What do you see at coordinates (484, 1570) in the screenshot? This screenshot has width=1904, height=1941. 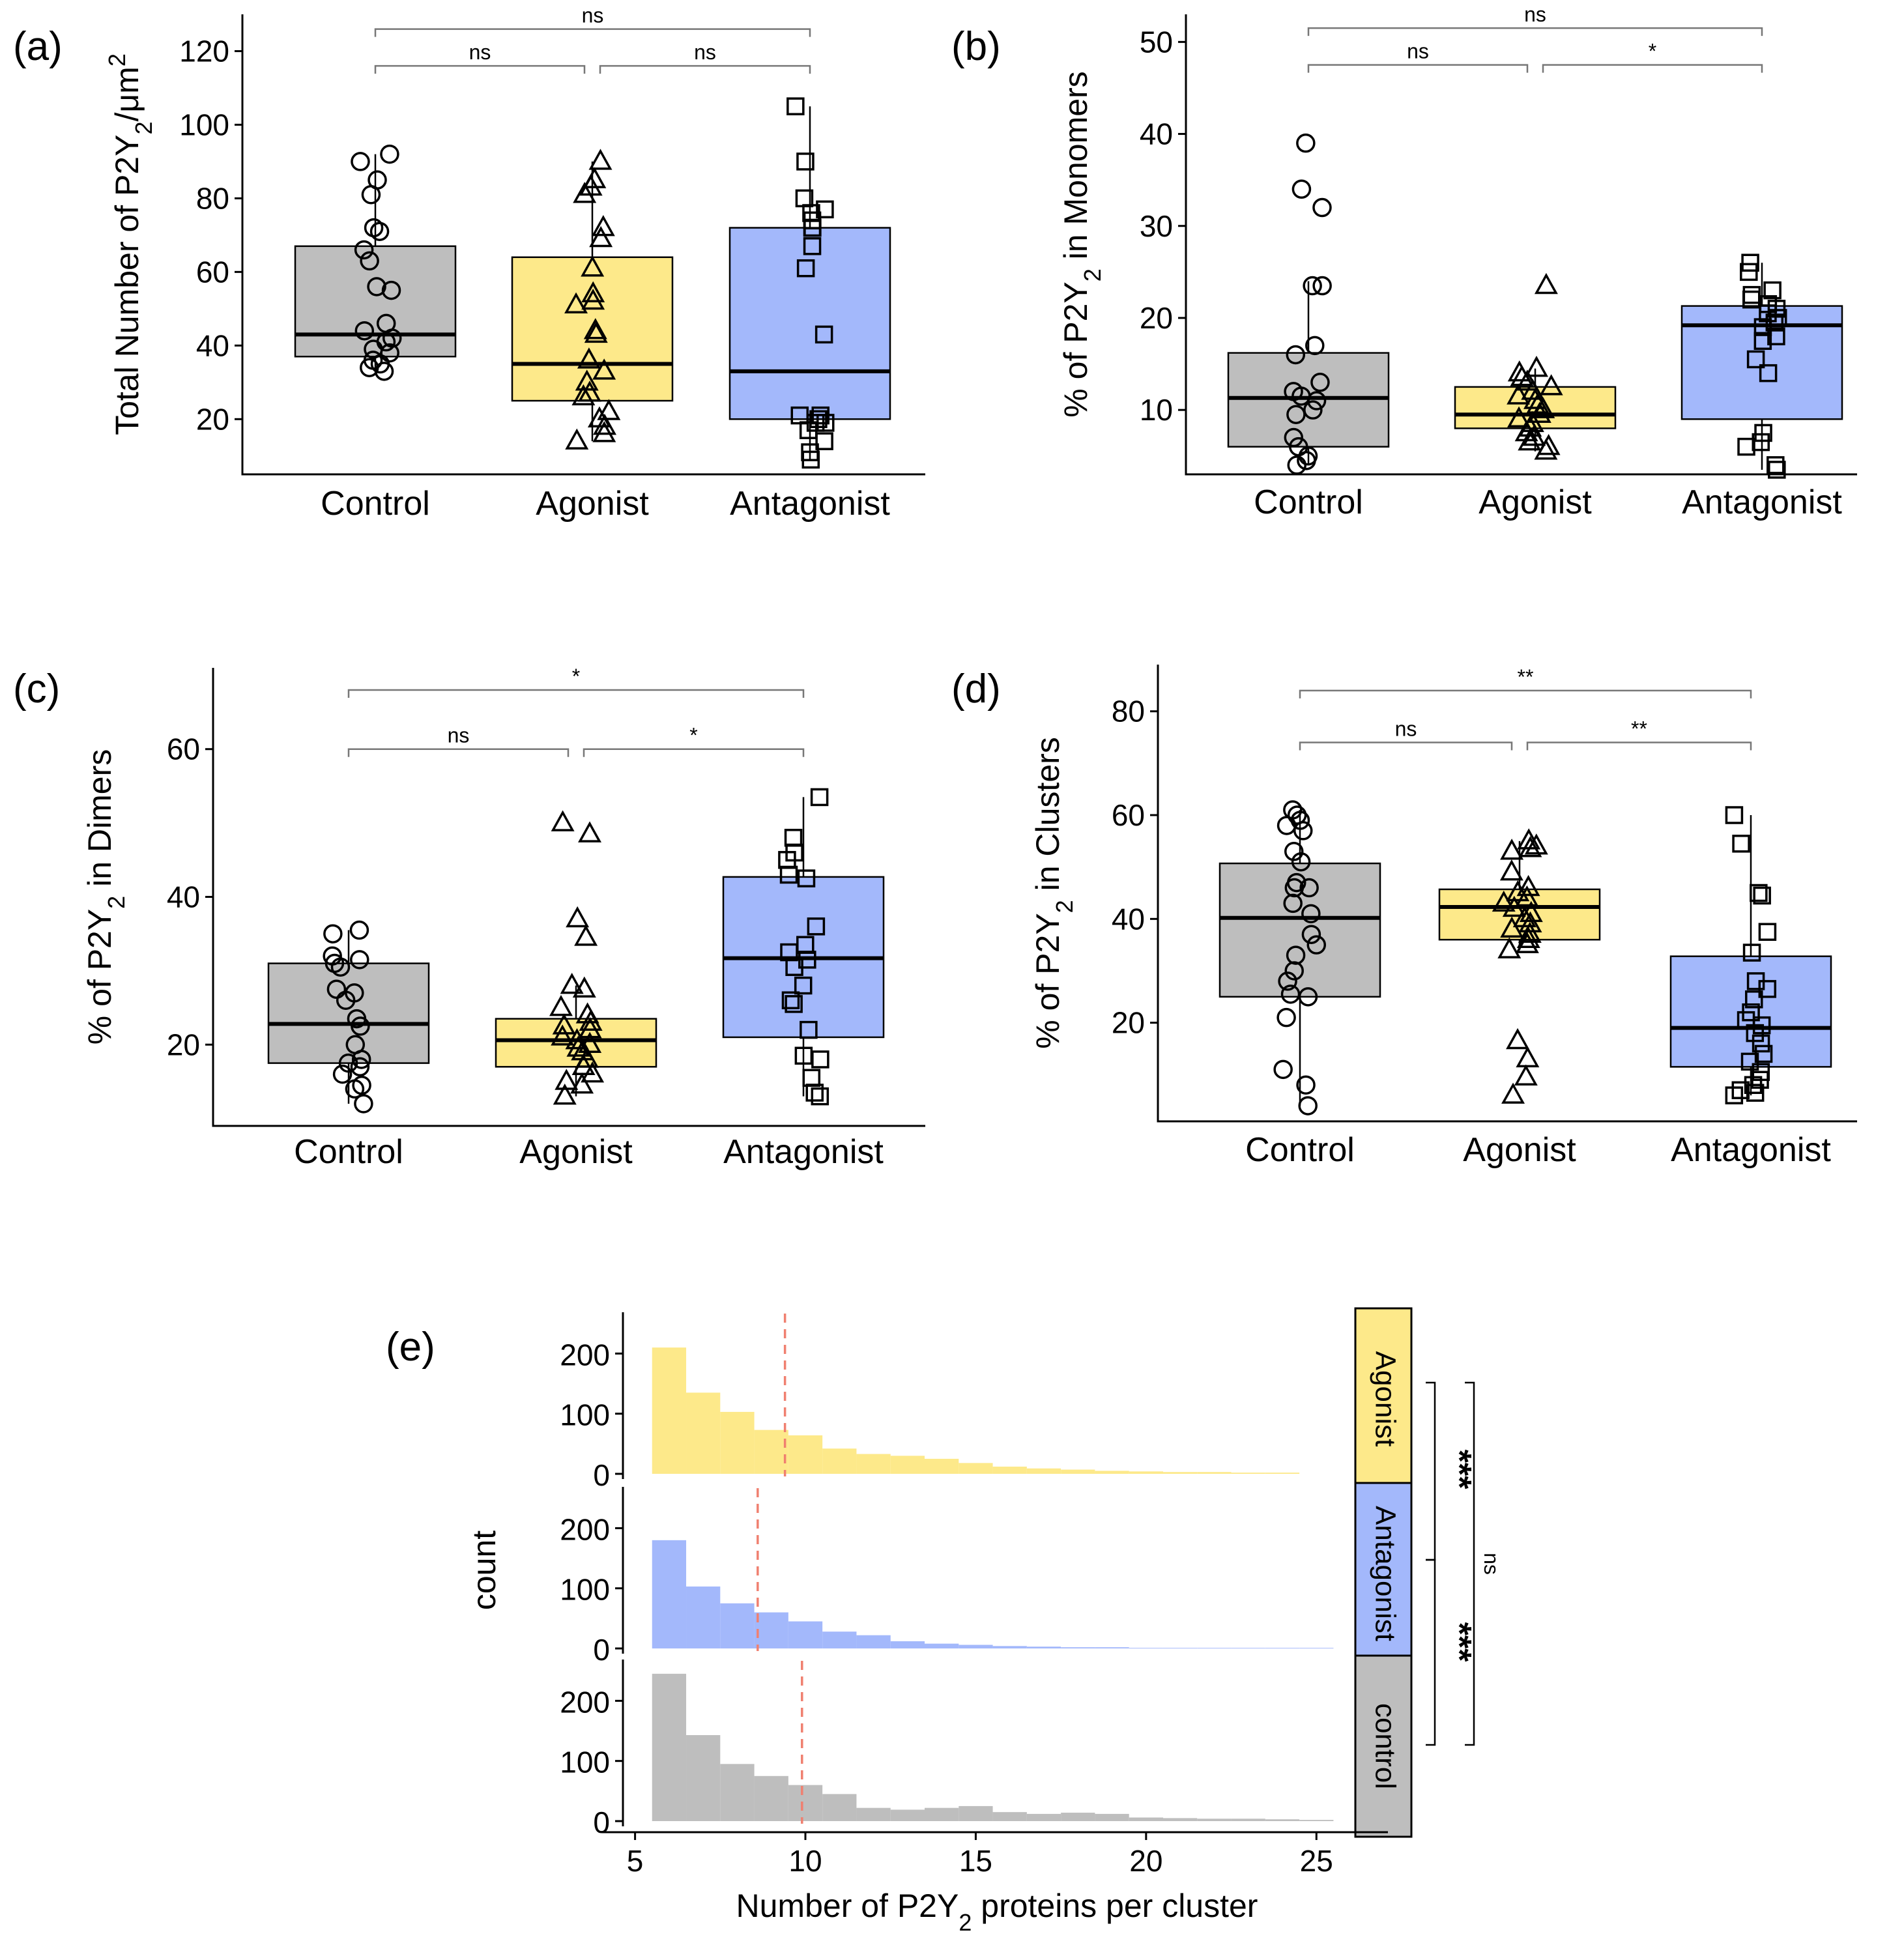 I see `y-axis-label: count` at bounding box center [484, 1570].